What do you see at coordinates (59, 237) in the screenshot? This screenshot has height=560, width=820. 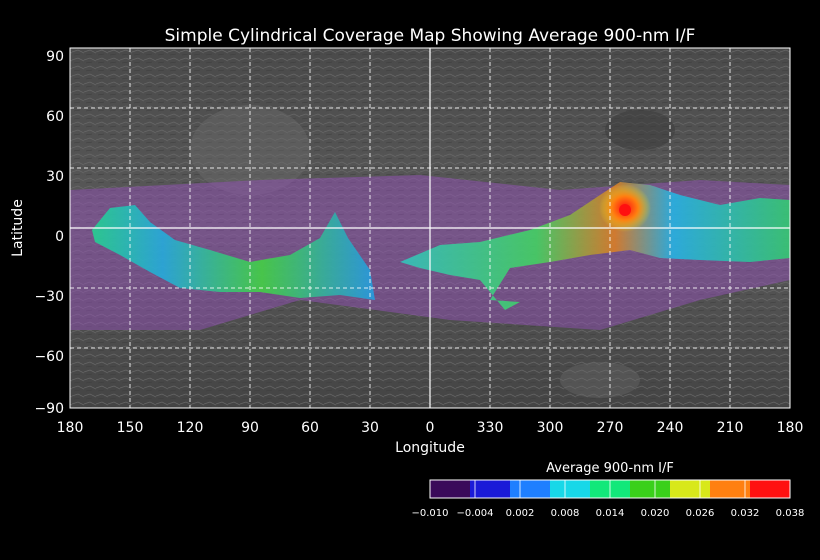 I see `y-tick-label: 0` at bounding box center [59, 237].